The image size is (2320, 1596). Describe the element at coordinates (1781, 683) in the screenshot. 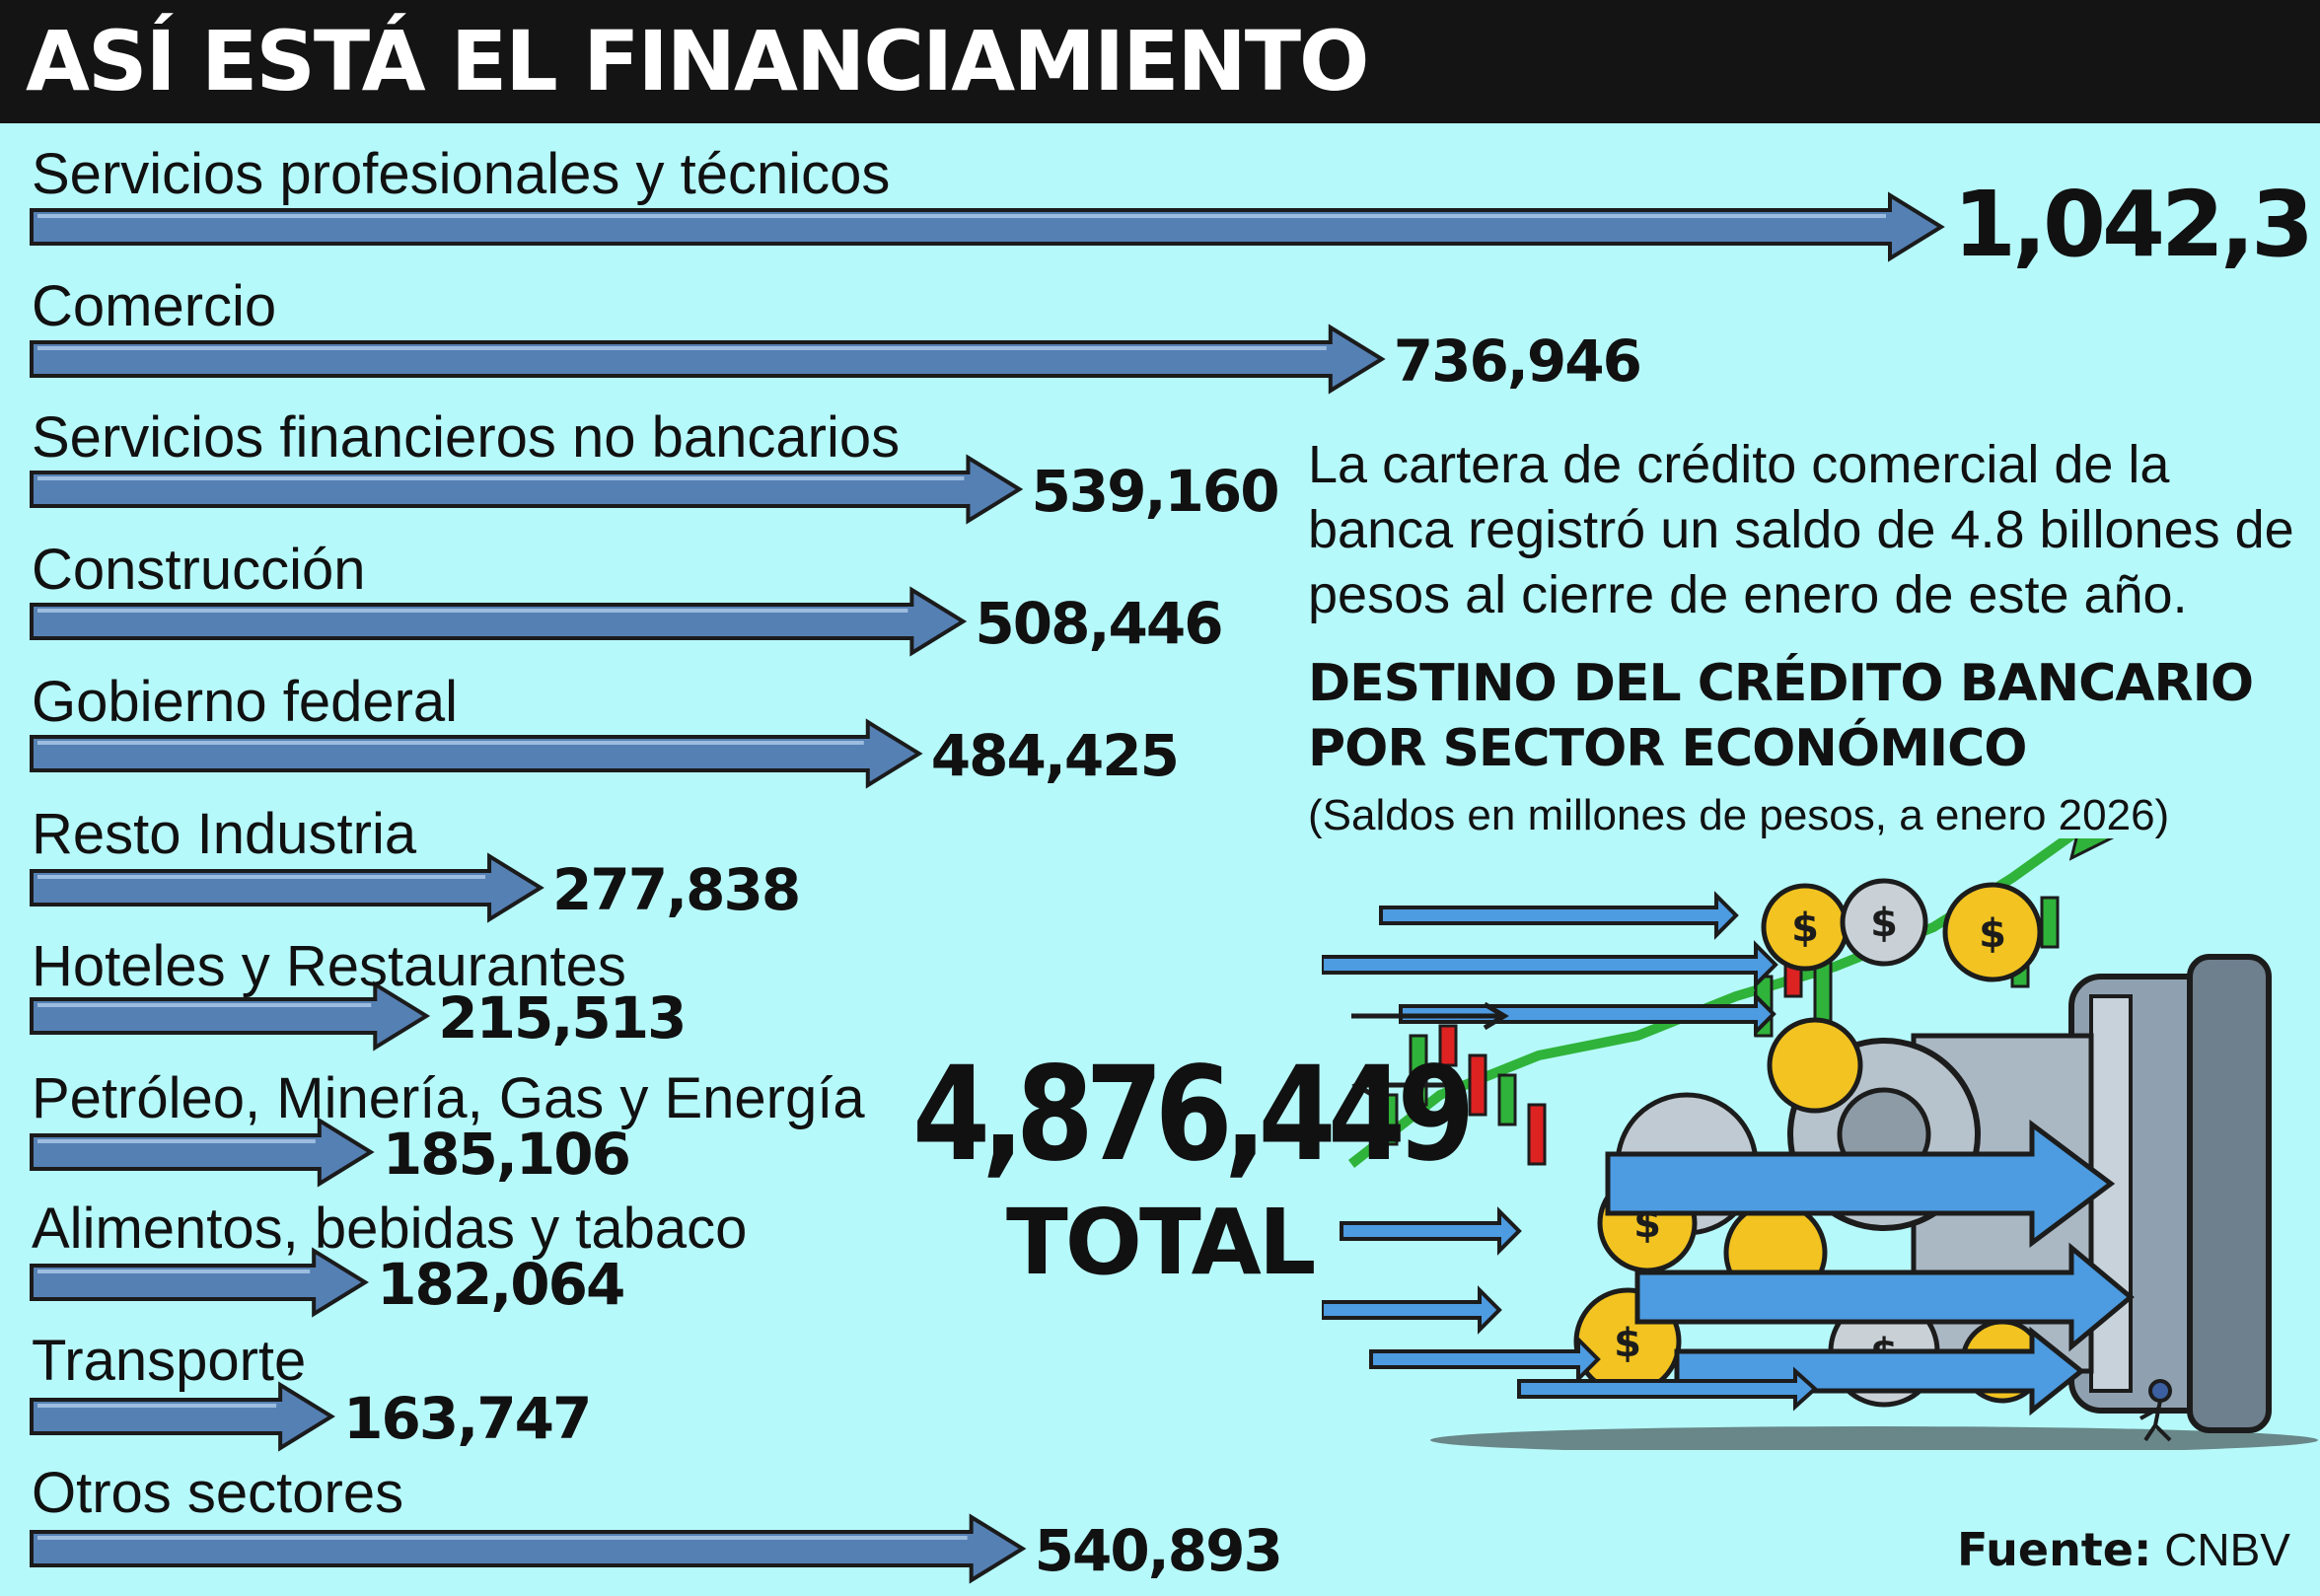

I see `chart-heading-line1: DESTINO DEL CRÉDITO BANCARIO` at that location.